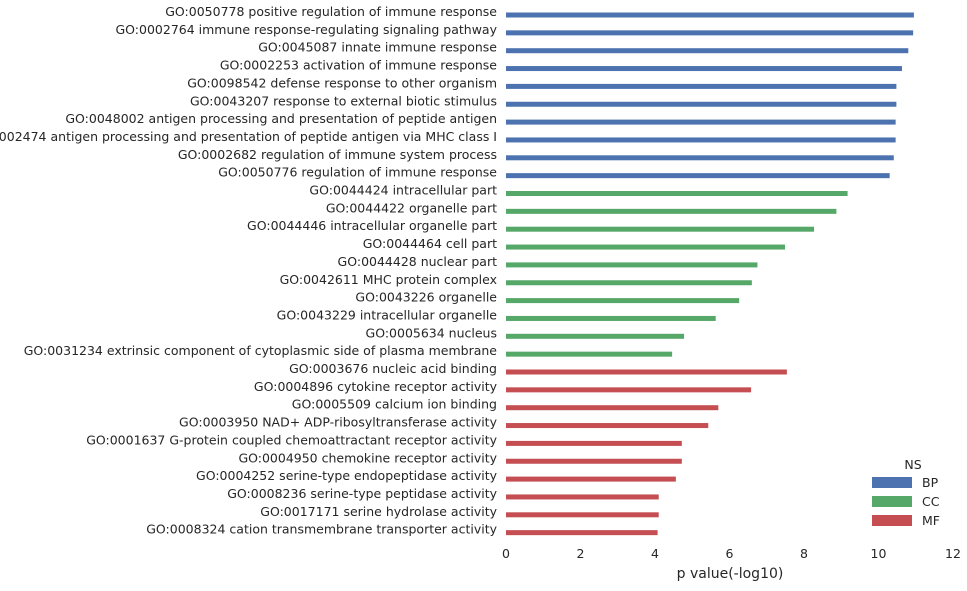  I want to click on category-label: GO:0044422 organelle part, so click(411, 207).